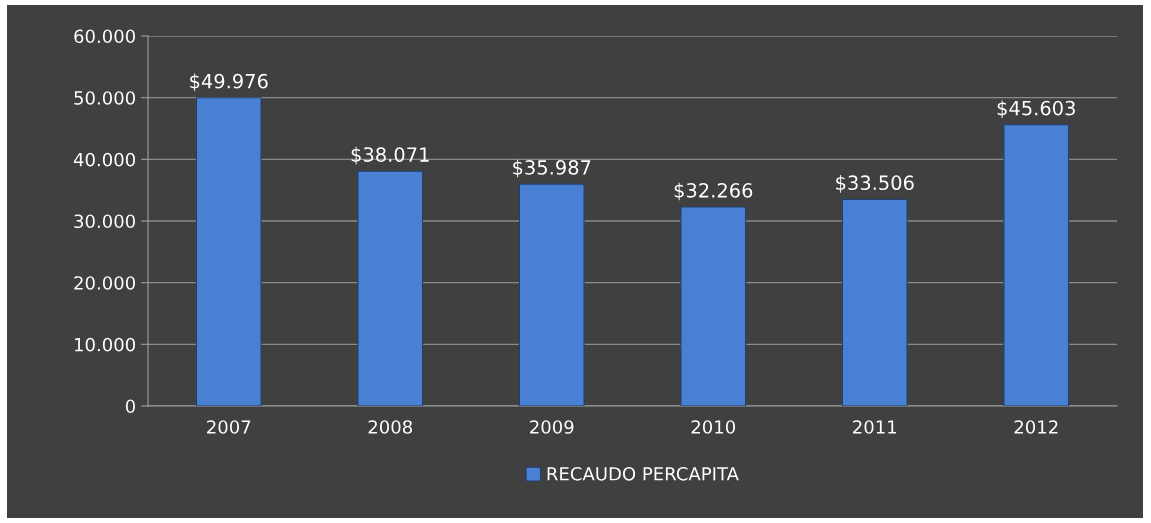 This screenshot has height=523, width=1151. What do you see at coordinates (875, 427) in the screenshot?
I see `x-tick-label: 2011` at bounding box center [875, 427].